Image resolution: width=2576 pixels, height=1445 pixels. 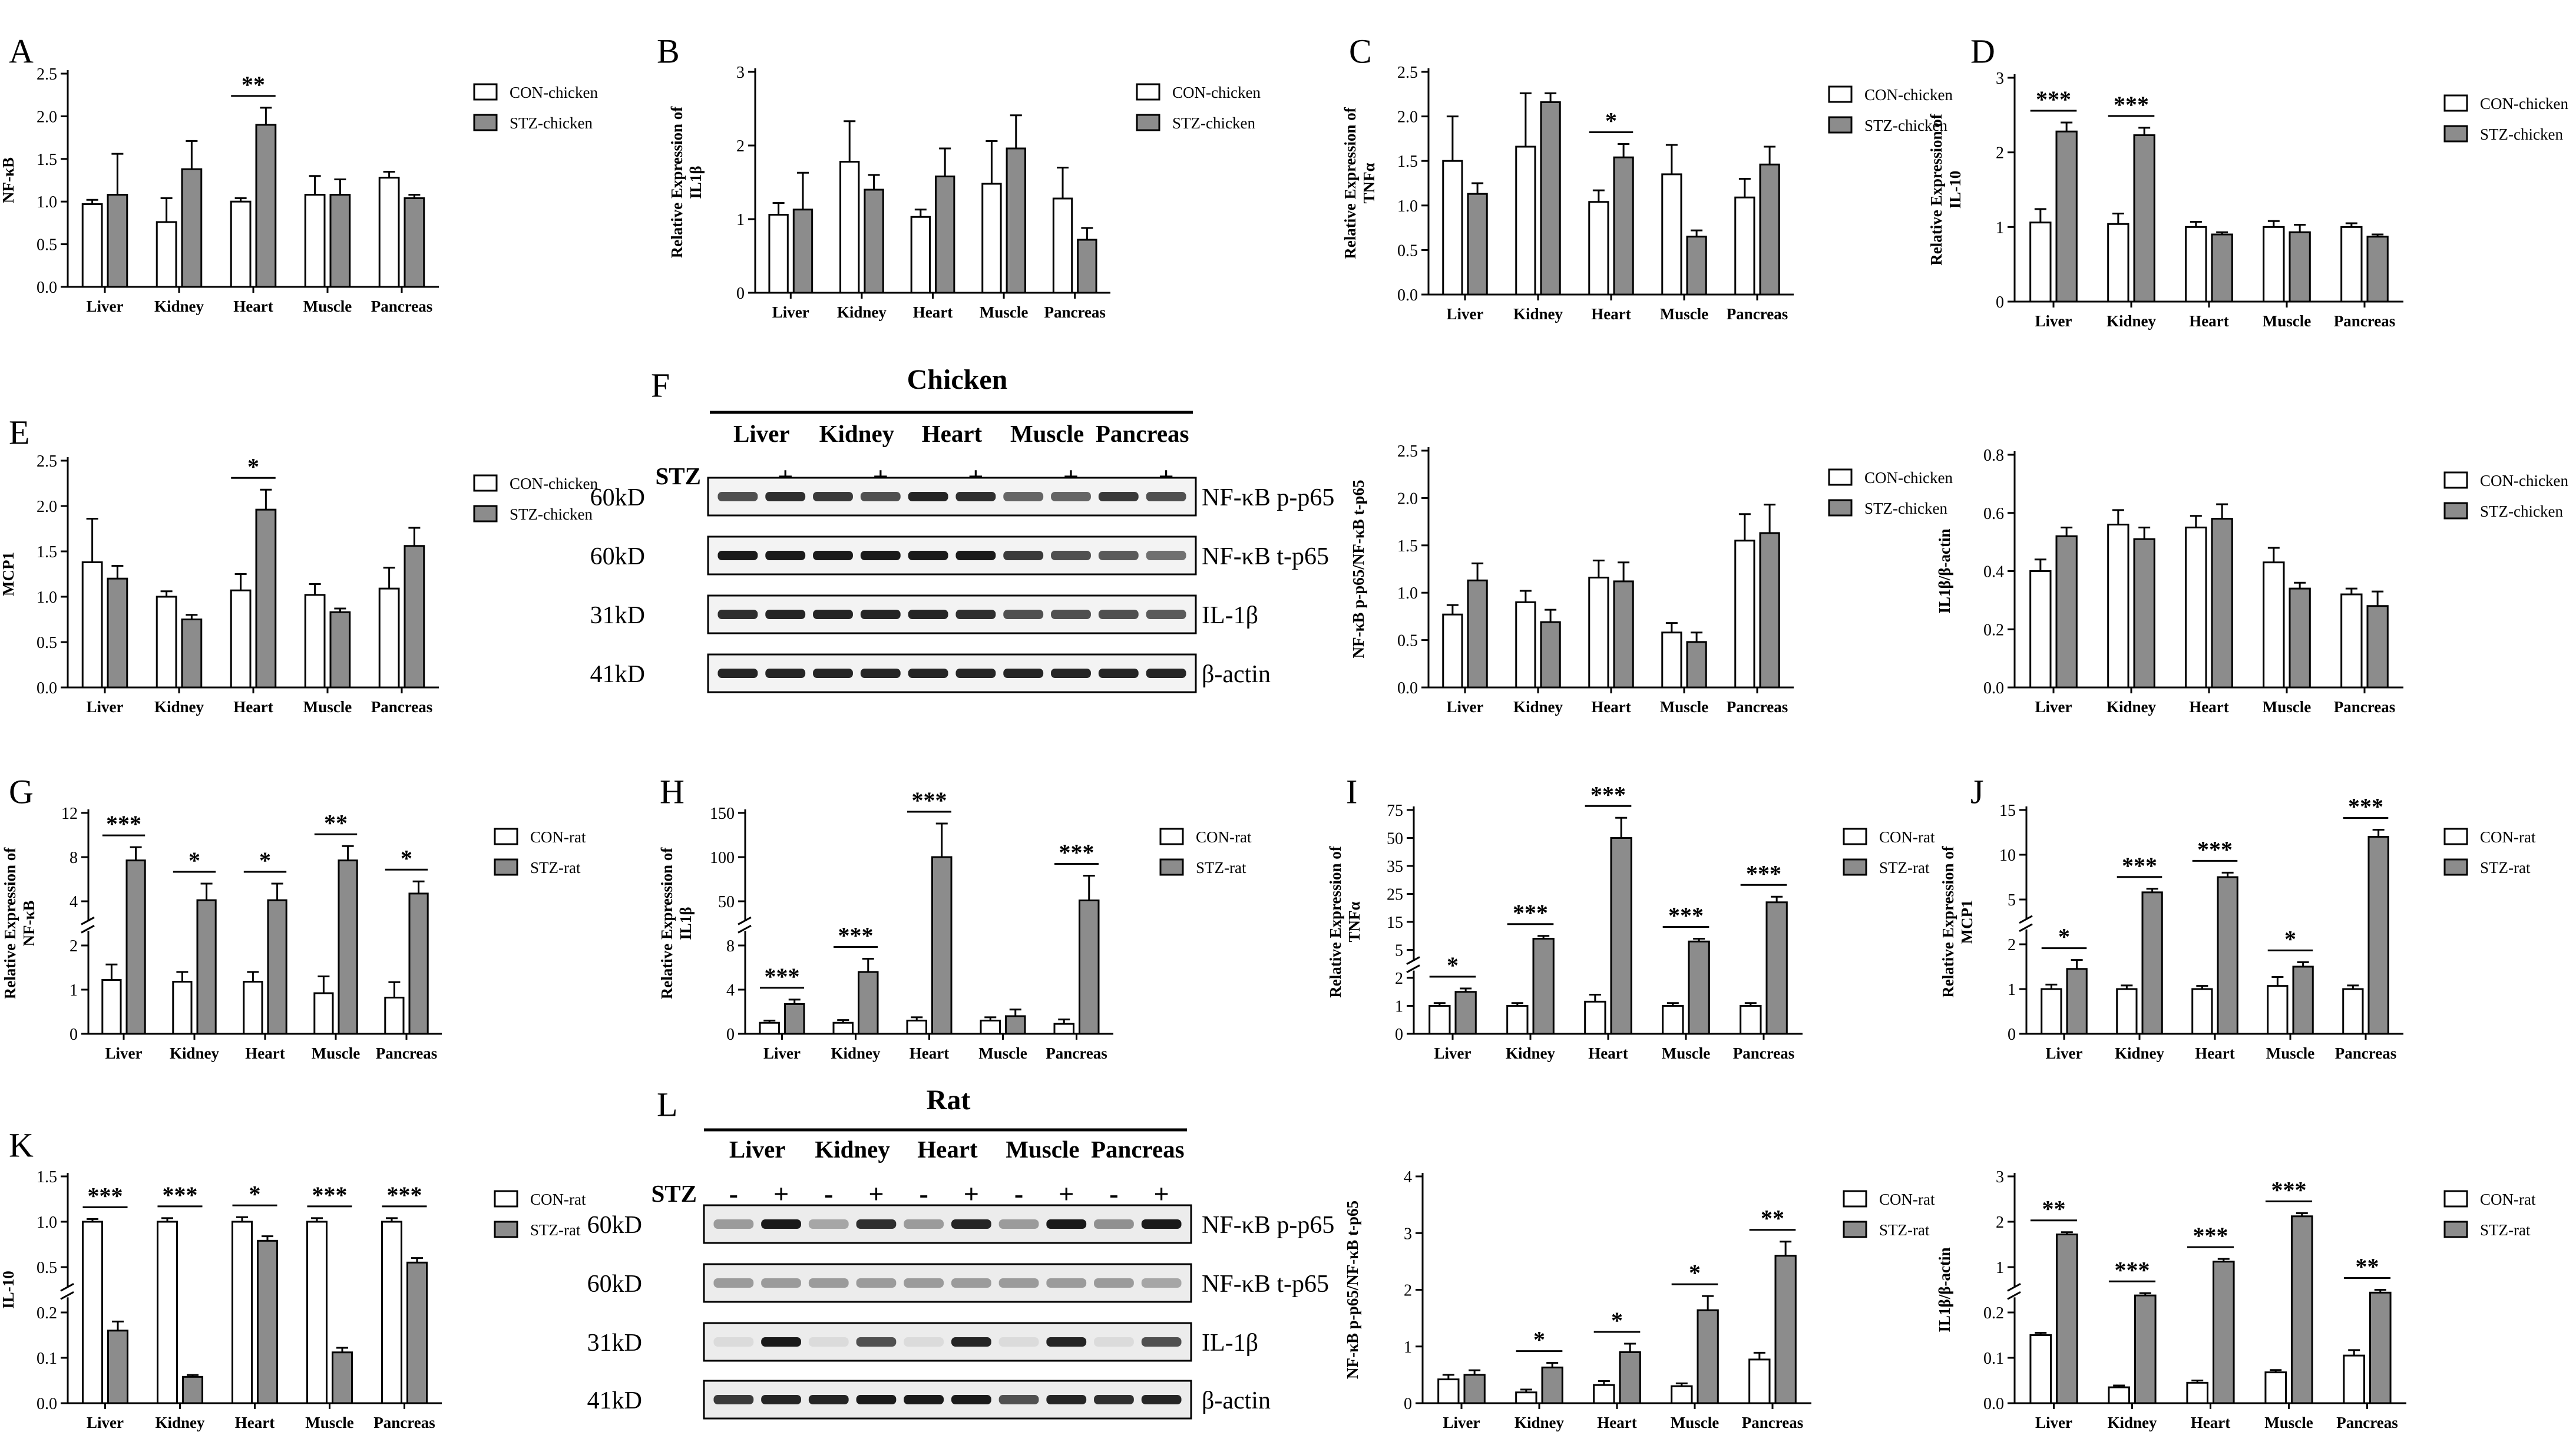 I want to click on panel-label-D: D, so click(x=1982, y=51).